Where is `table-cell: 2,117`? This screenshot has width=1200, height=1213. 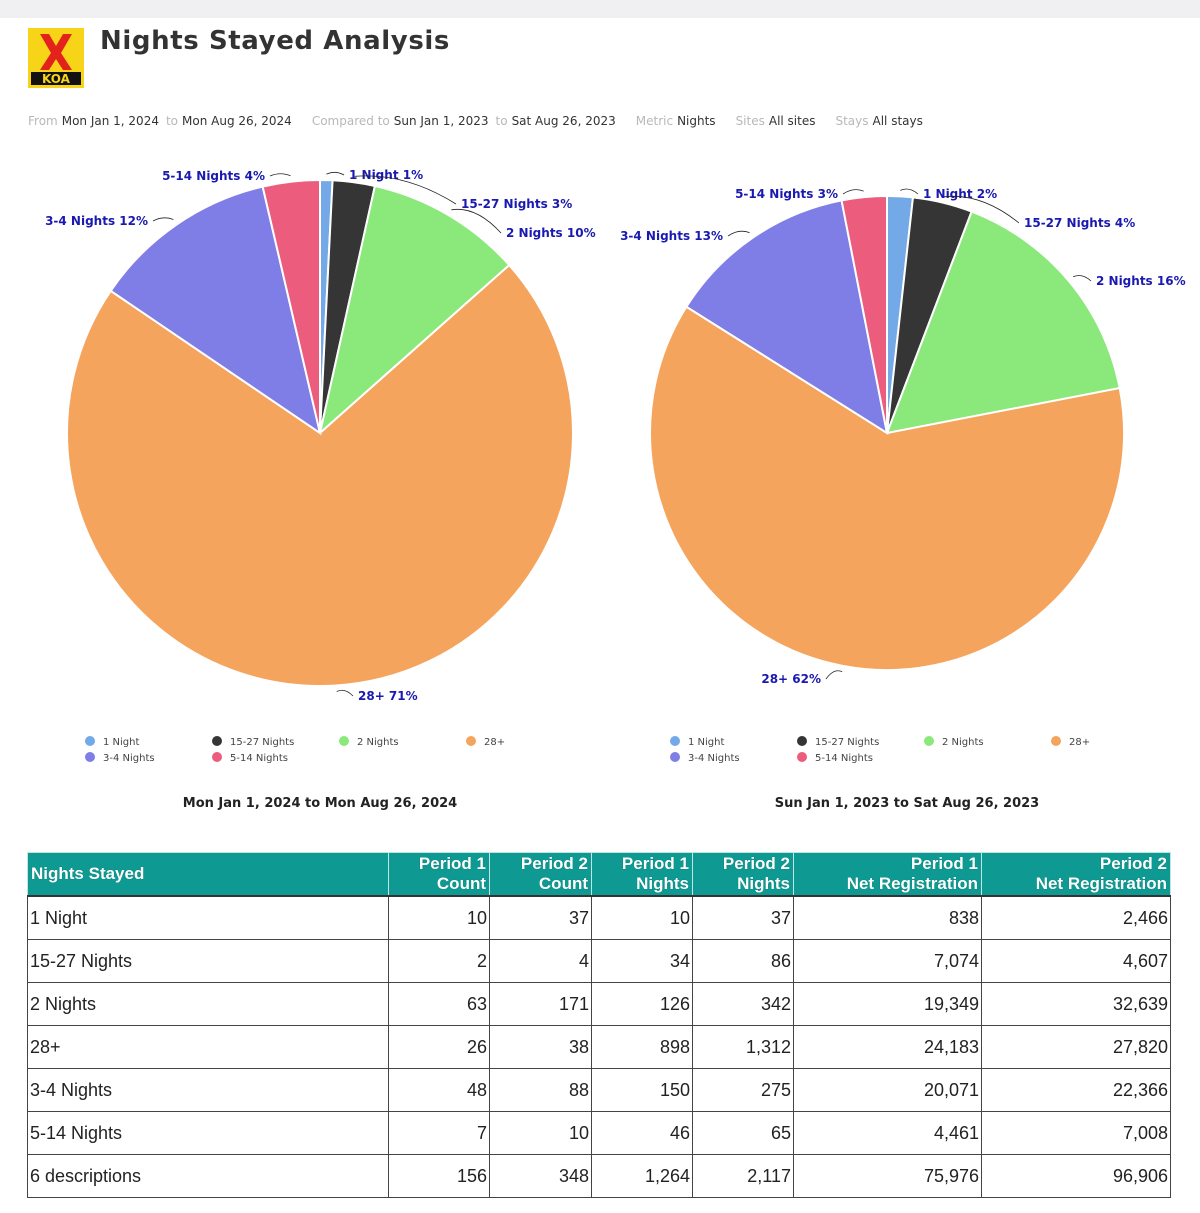 table-cell: 2,117 is located at coordinates (743, 1176).